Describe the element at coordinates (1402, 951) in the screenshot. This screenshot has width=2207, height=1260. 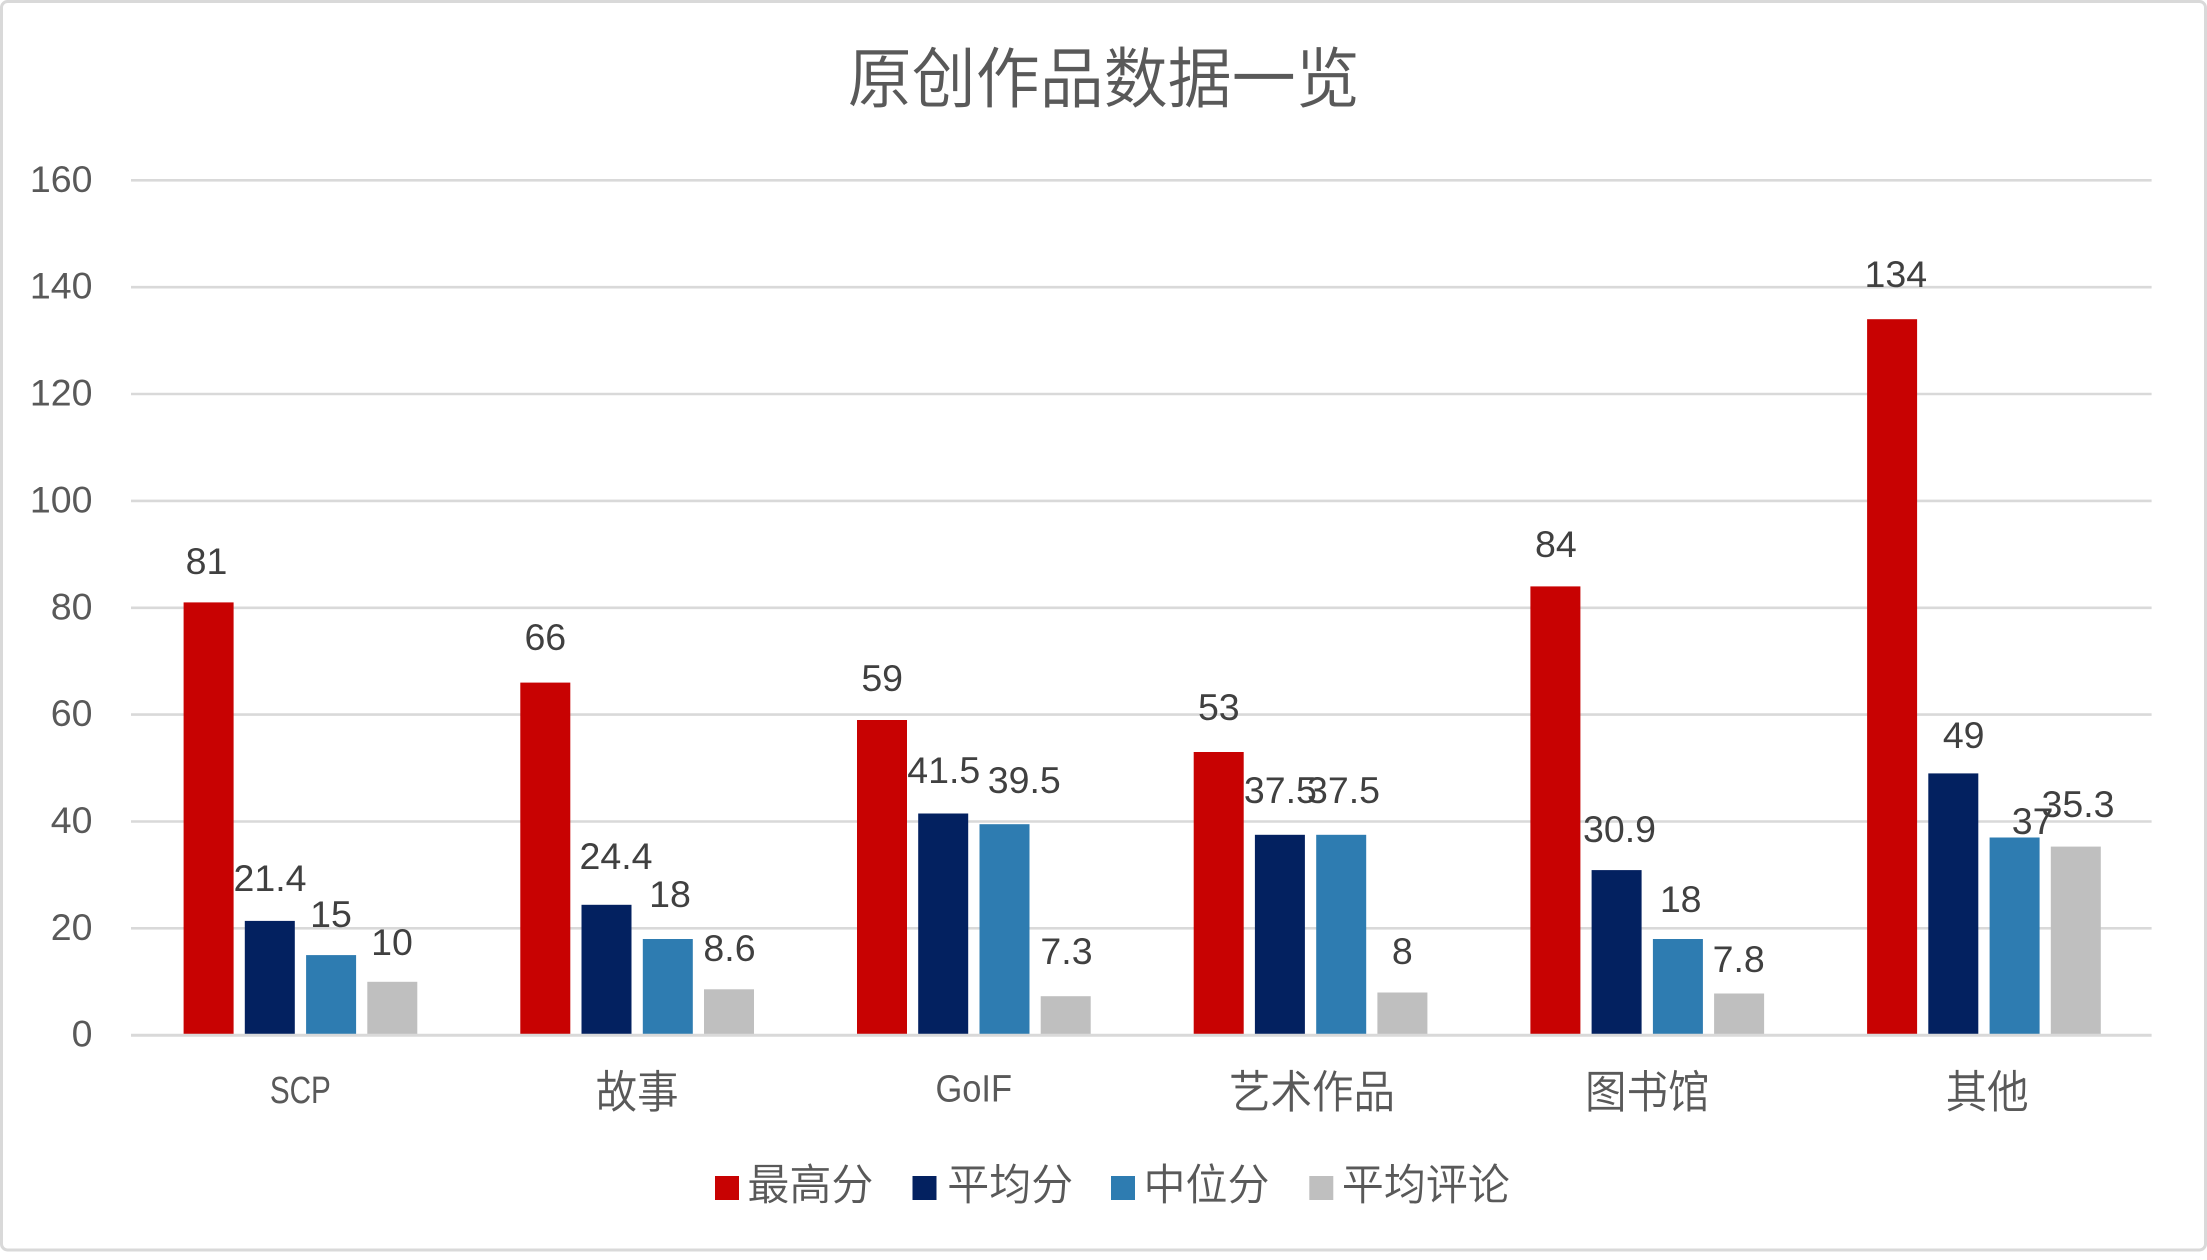
I see `svg-text: 8` at that location.